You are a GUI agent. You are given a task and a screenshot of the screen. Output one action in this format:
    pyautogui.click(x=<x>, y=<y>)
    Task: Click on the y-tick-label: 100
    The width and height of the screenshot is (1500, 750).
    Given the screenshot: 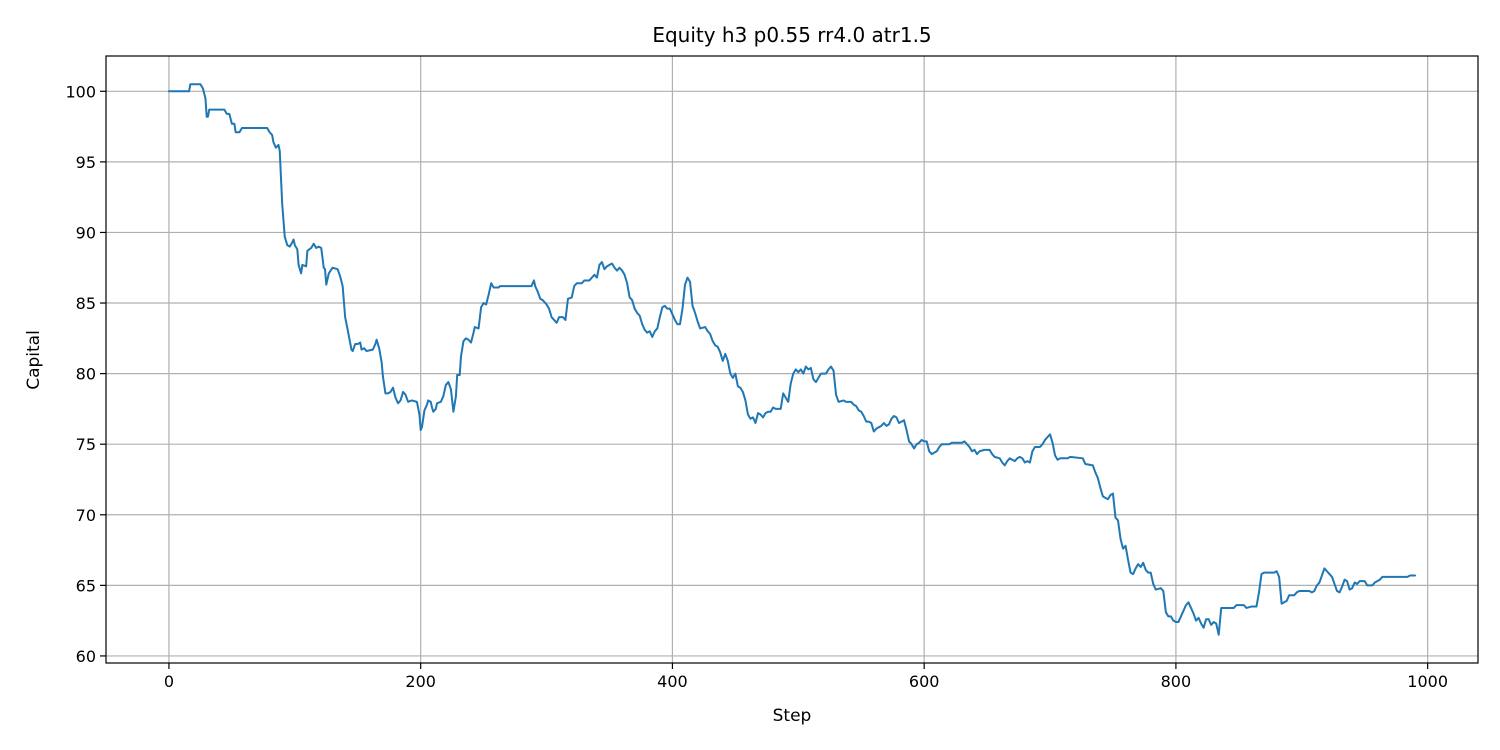 What is the action you would take?
    pyautogui.click(x=80, y=91)
    